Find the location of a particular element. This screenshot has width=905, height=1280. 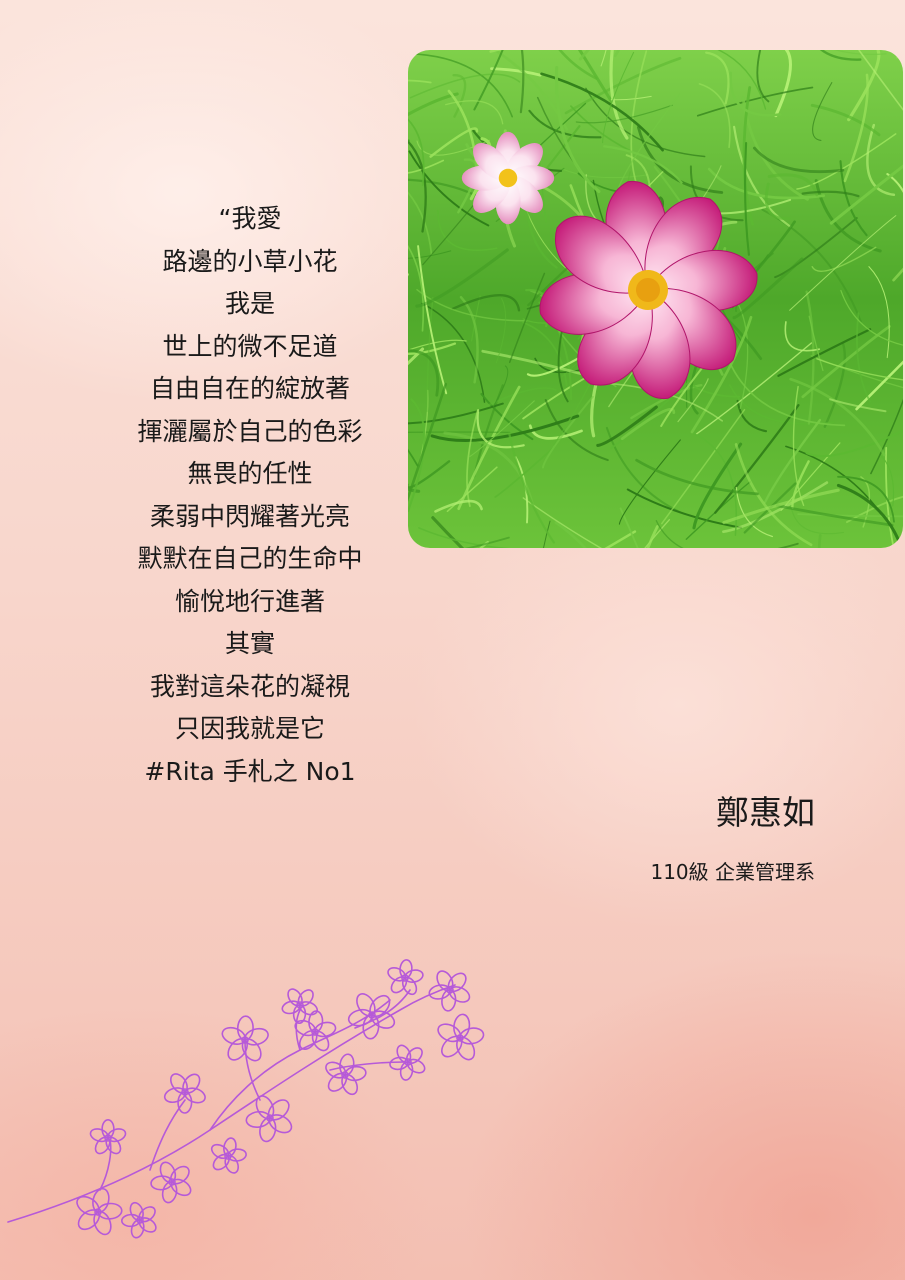

poem-line: 揮灑屬於自己的色彩 is located at coordinates (250, 431).